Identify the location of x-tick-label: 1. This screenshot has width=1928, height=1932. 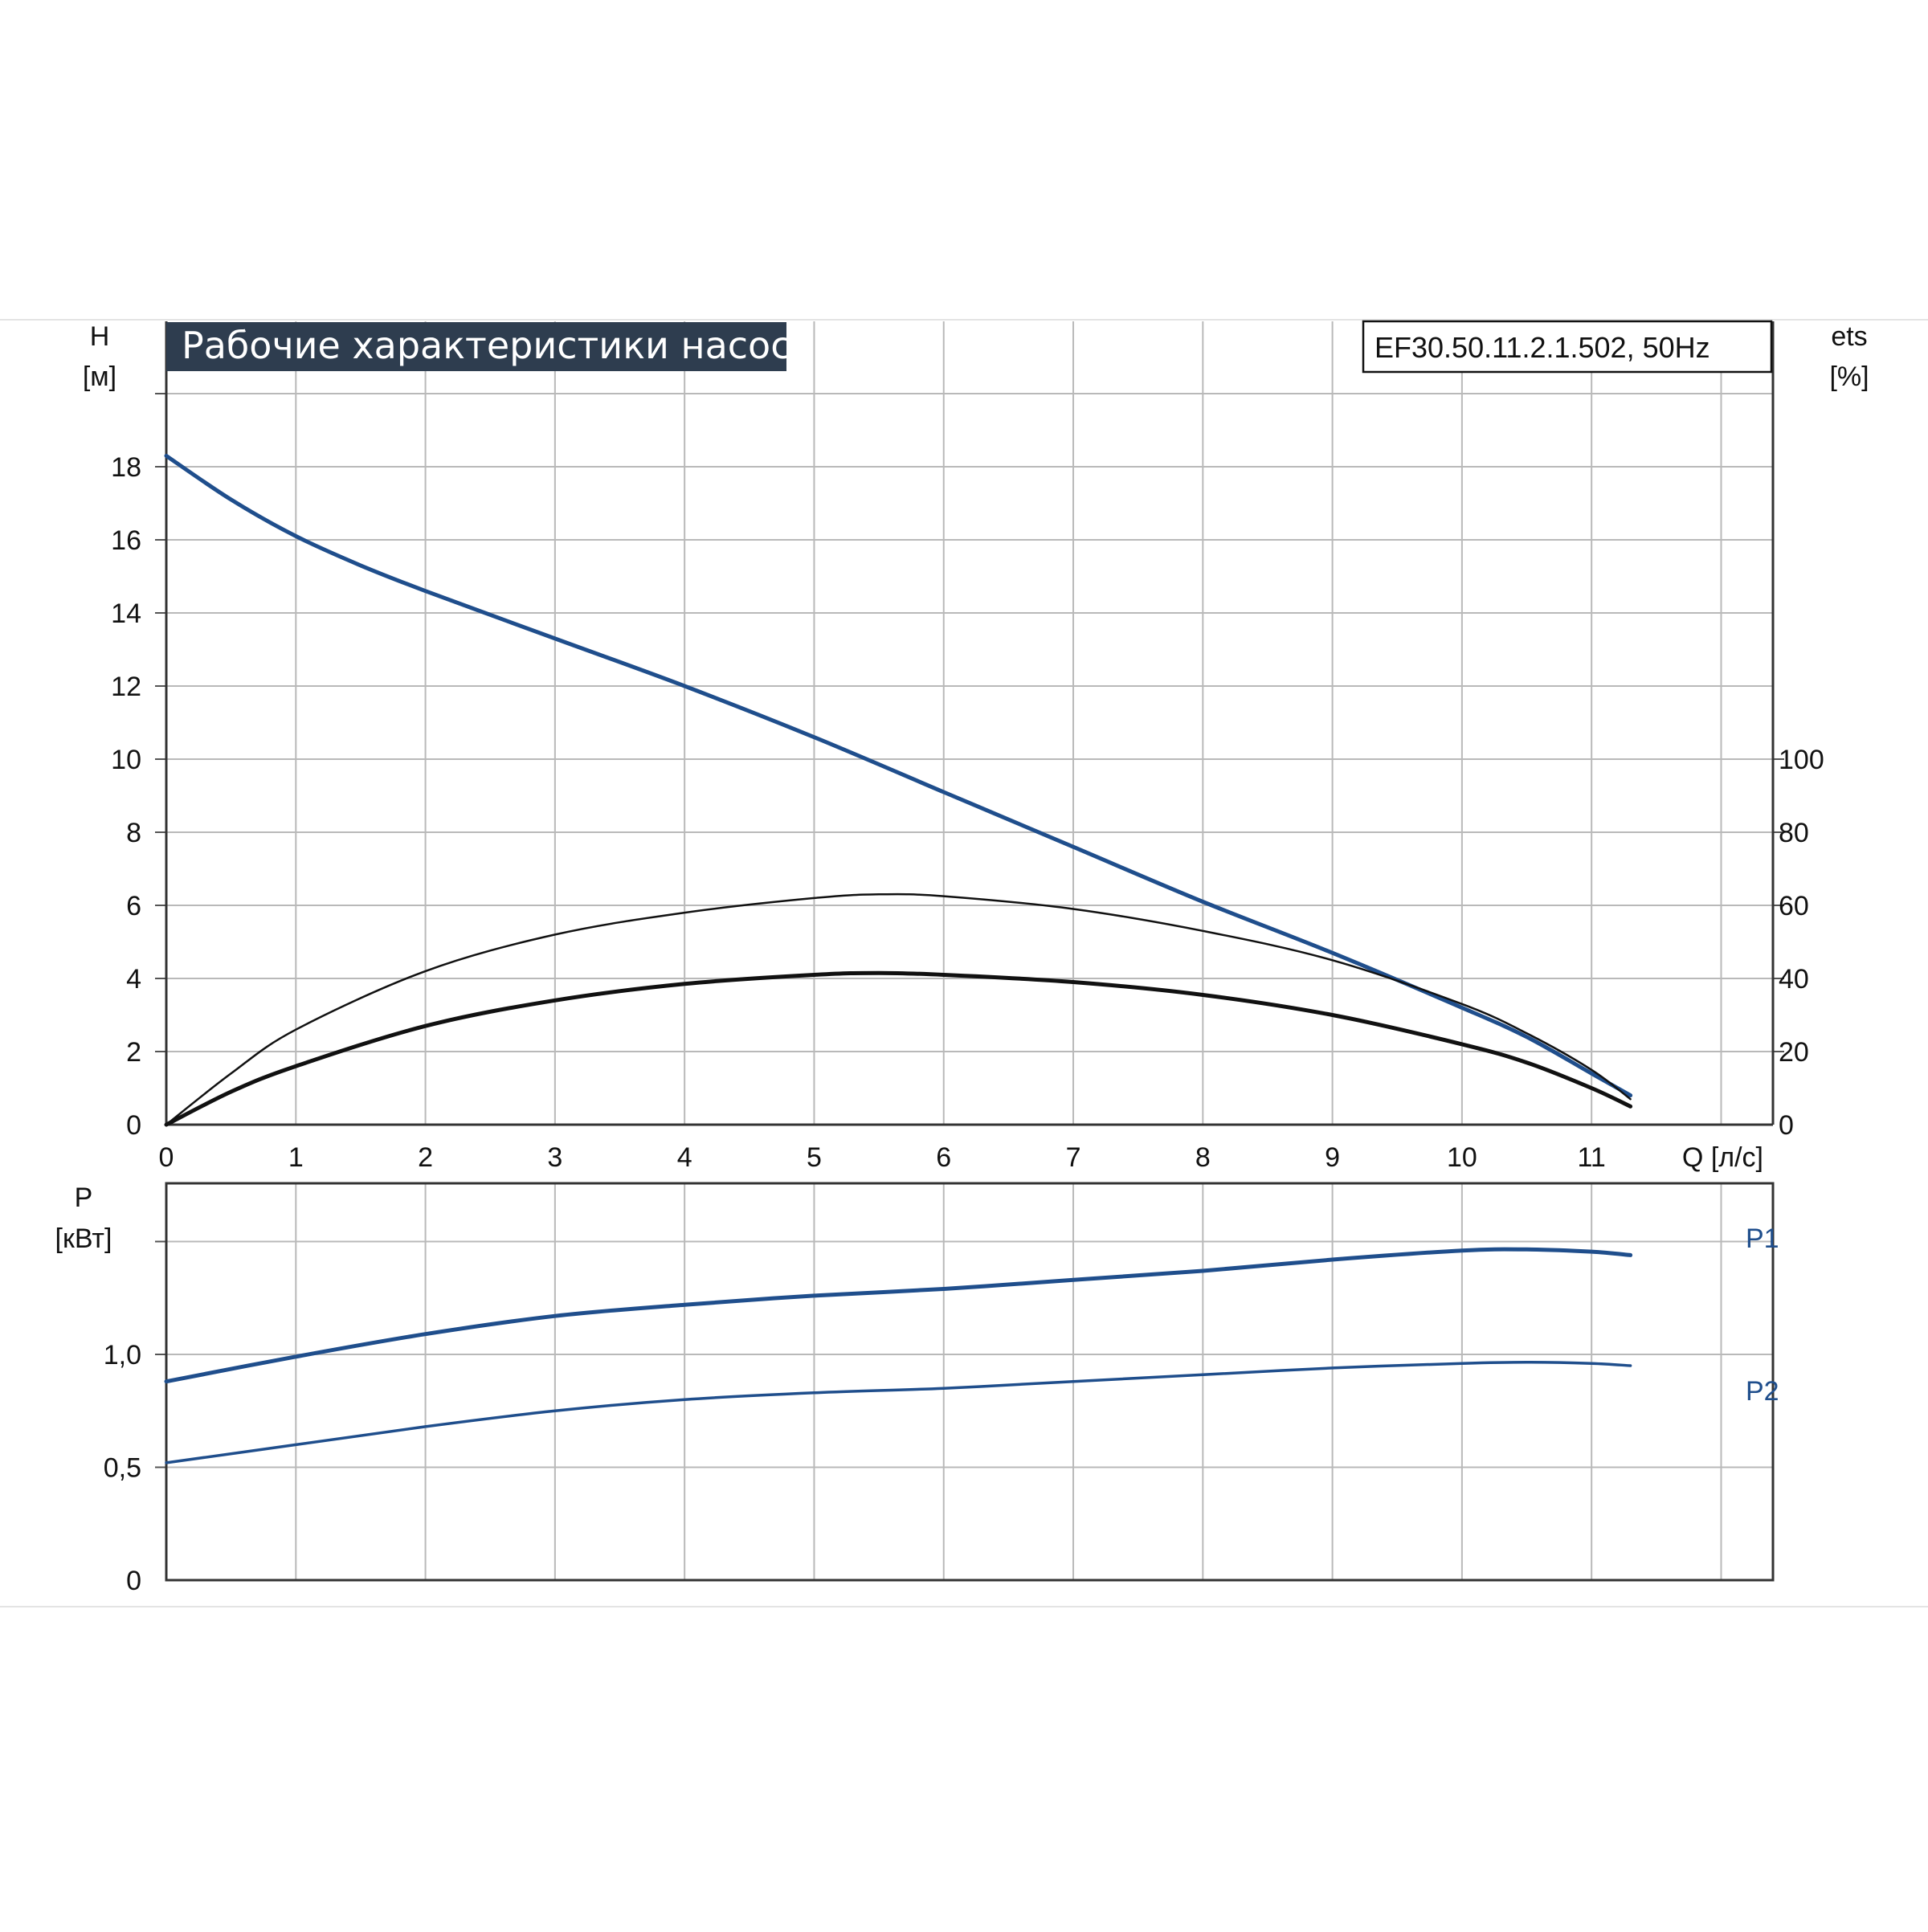
(296, 1157).